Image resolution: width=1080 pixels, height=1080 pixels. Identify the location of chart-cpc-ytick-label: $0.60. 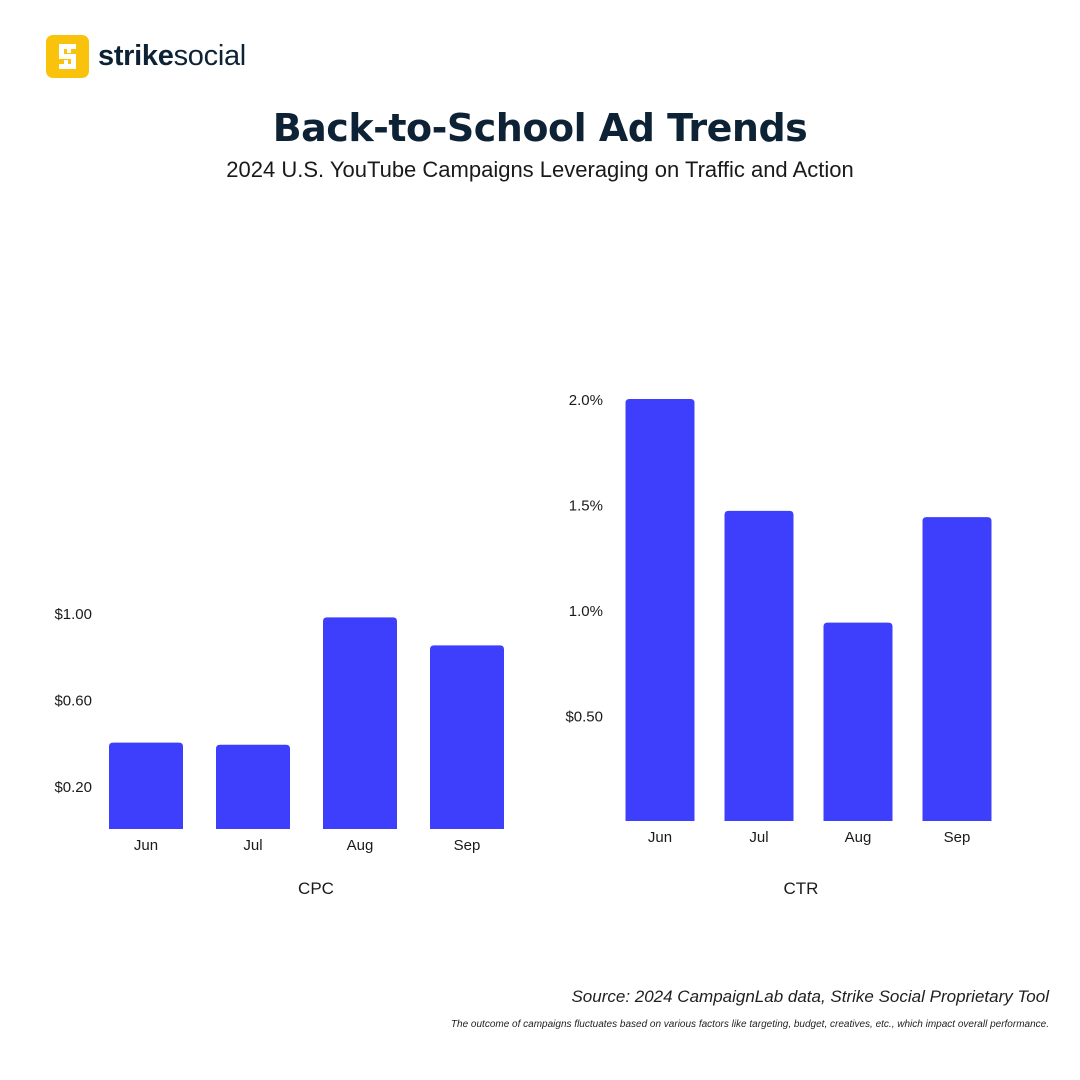
(73, 700).